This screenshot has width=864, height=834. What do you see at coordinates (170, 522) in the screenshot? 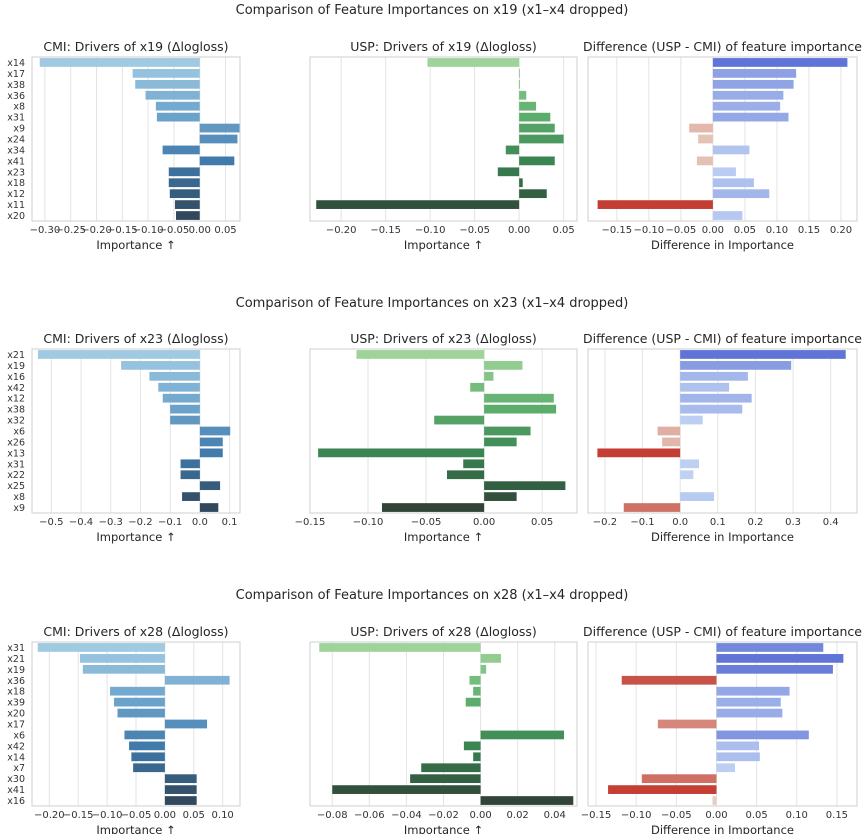
I see `panel-4-xtick-label: −0.1` at bounding box center [170, 522].